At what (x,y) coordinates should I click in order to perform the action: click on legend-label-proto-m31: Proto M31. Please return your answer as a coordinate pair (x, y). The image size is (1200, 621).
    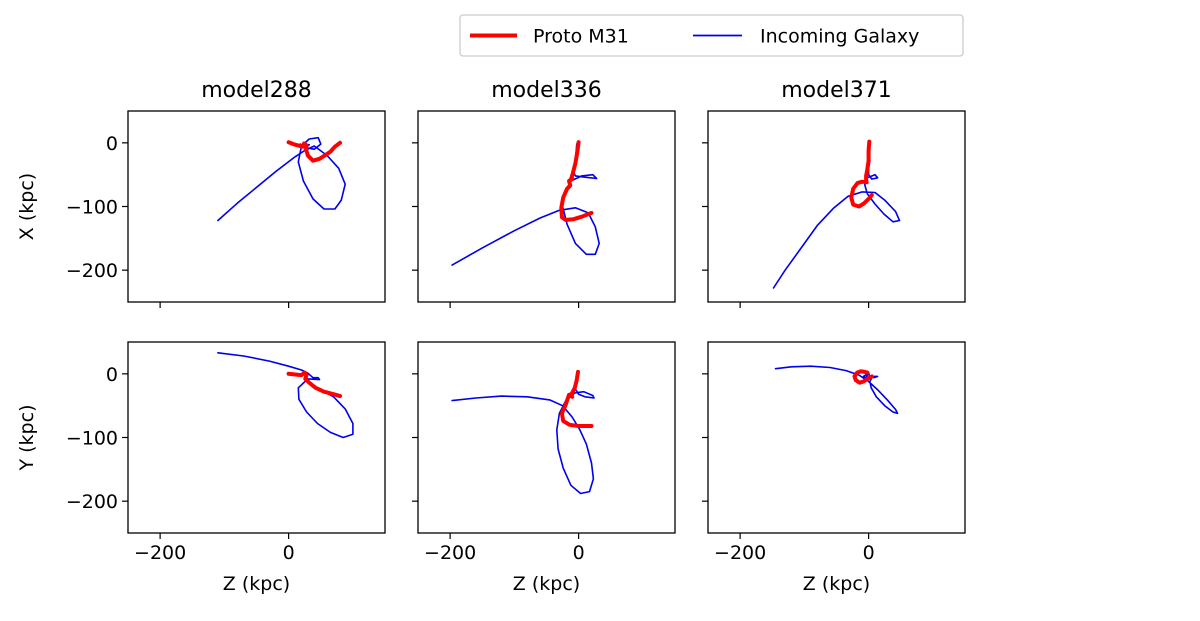
    Looking at the image, I should click on (581, 37).